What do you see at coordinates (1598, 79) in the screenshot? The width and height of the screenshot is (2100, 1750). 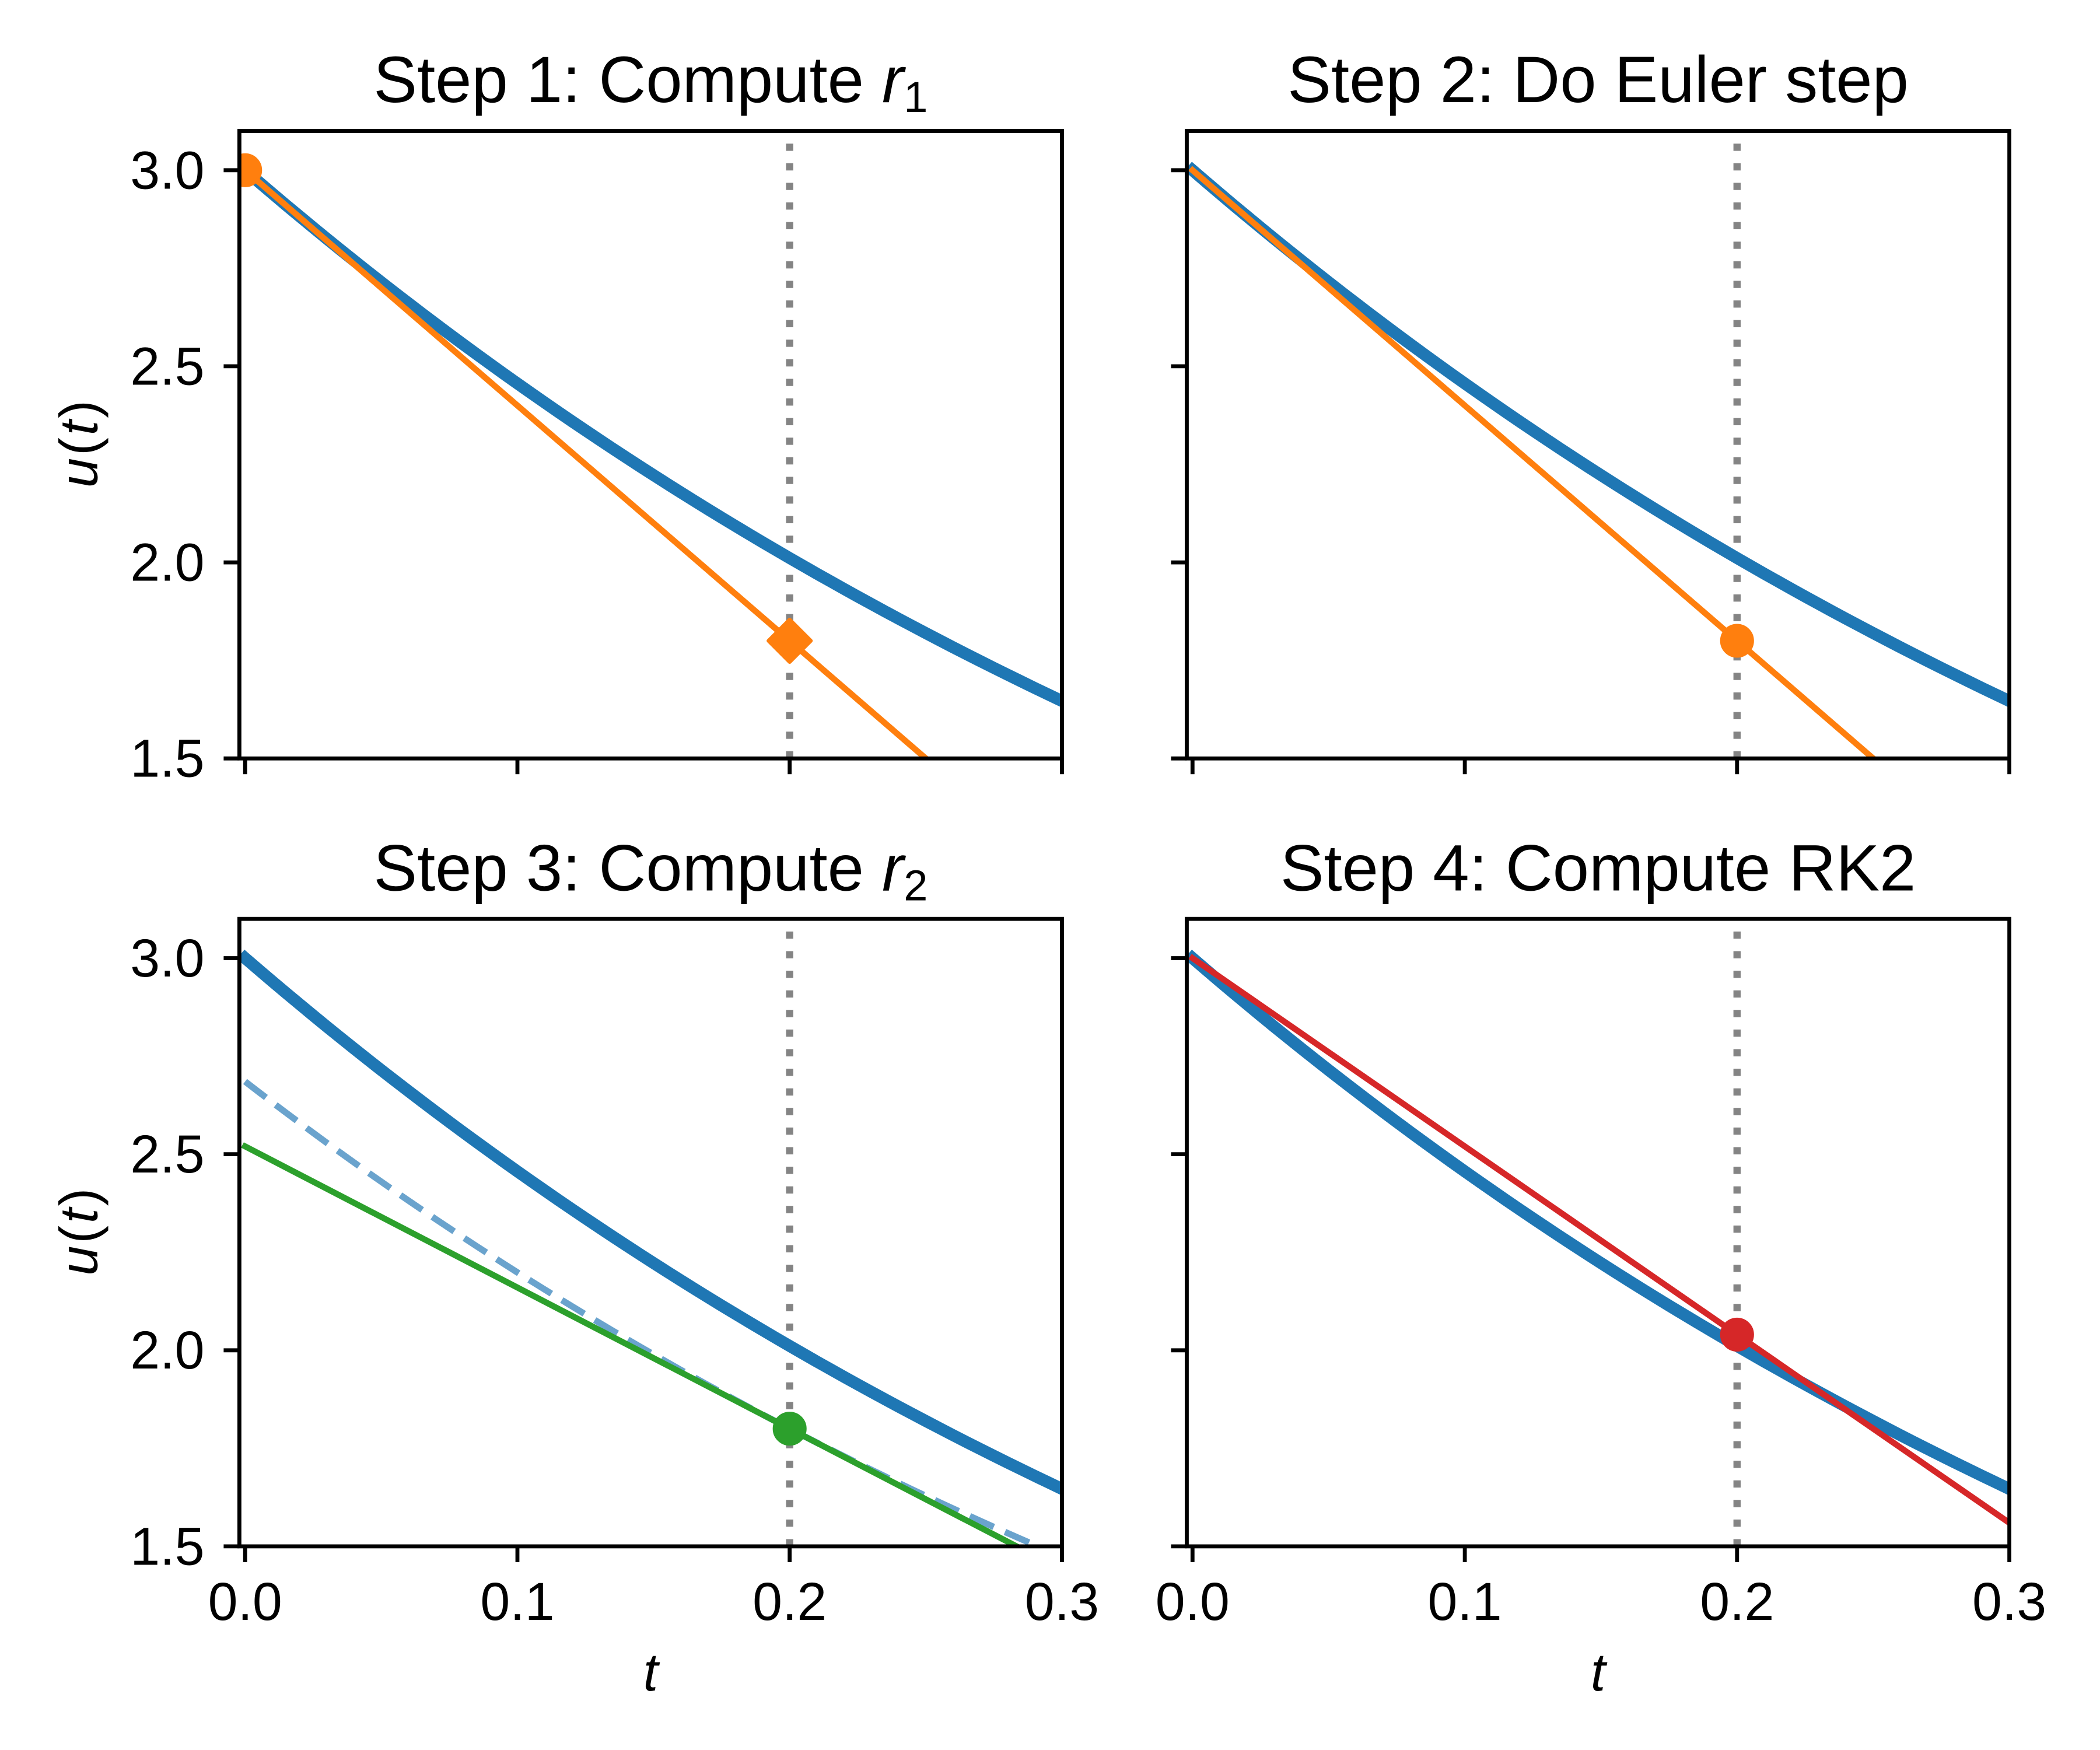 I see `svg-text: Step 2: Do Euler step` at bounding box center [1598, 79].